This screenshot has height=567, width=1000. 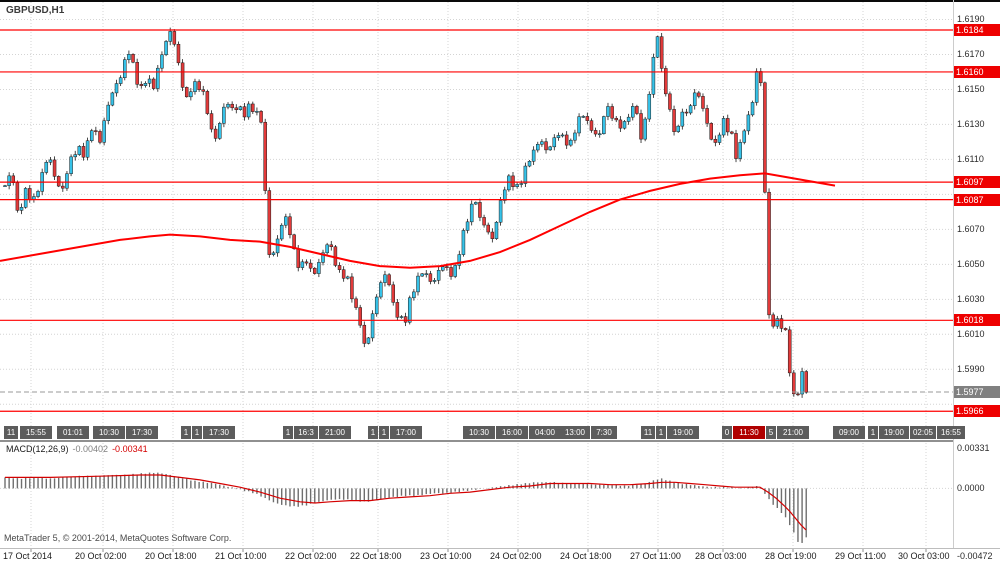 I want to click on time-marker-box: 15:55, so click(x=36, y=432).